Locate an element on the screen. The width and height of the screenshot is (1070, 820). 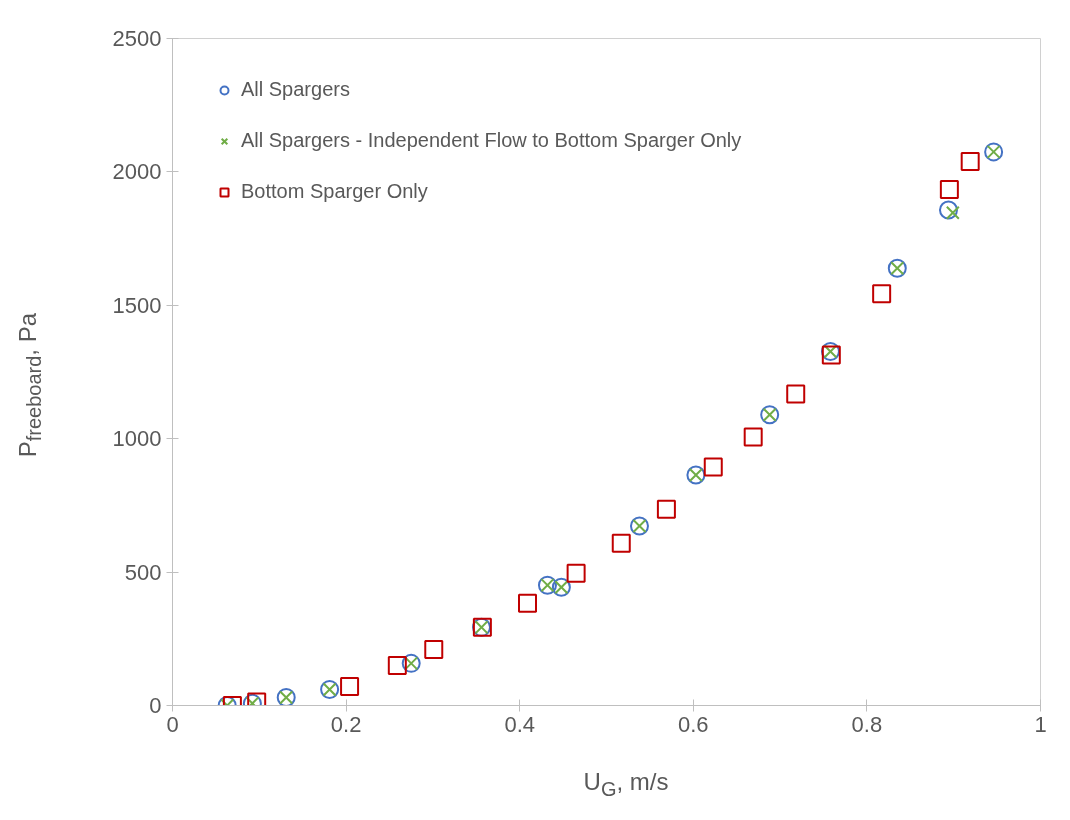
legend-label: All Spargers is located at coordinates (295, 89).